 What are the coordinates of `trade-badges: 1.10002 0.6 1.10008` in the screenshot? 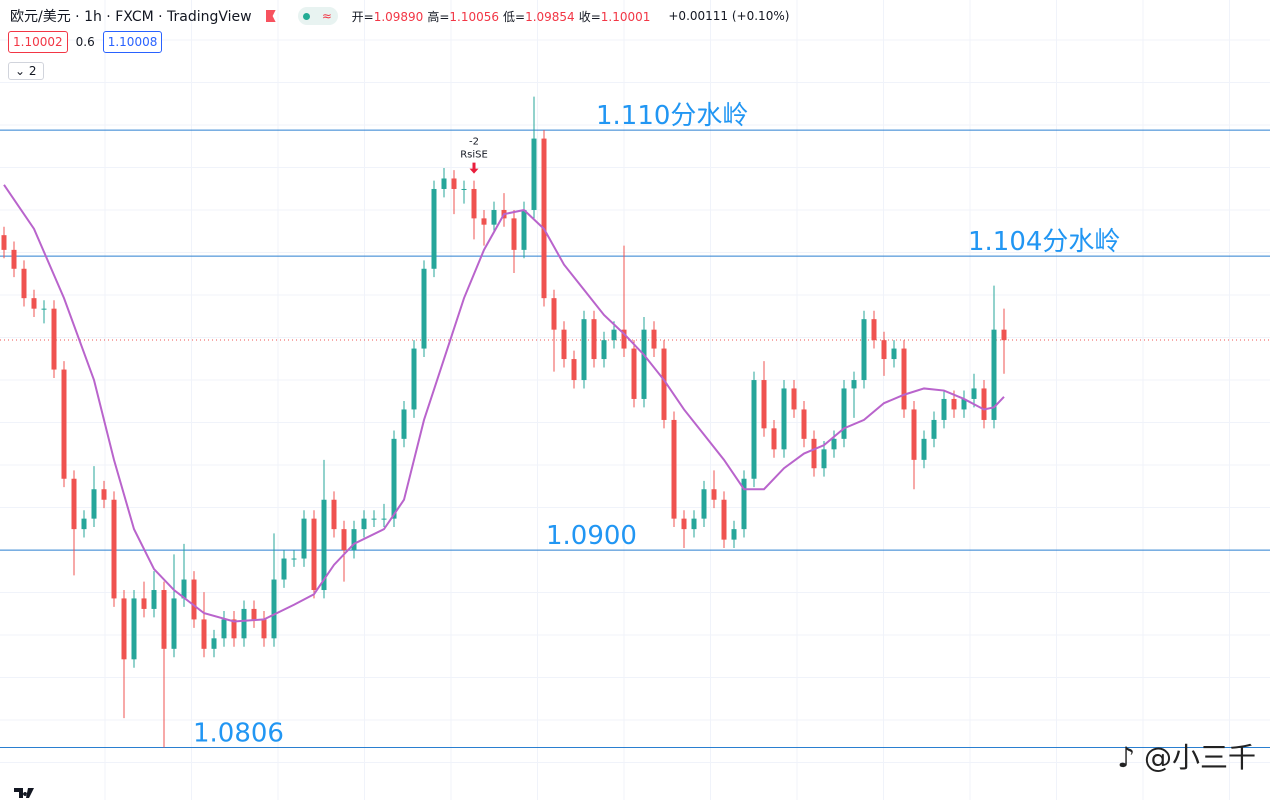 It's located at (85, 42).